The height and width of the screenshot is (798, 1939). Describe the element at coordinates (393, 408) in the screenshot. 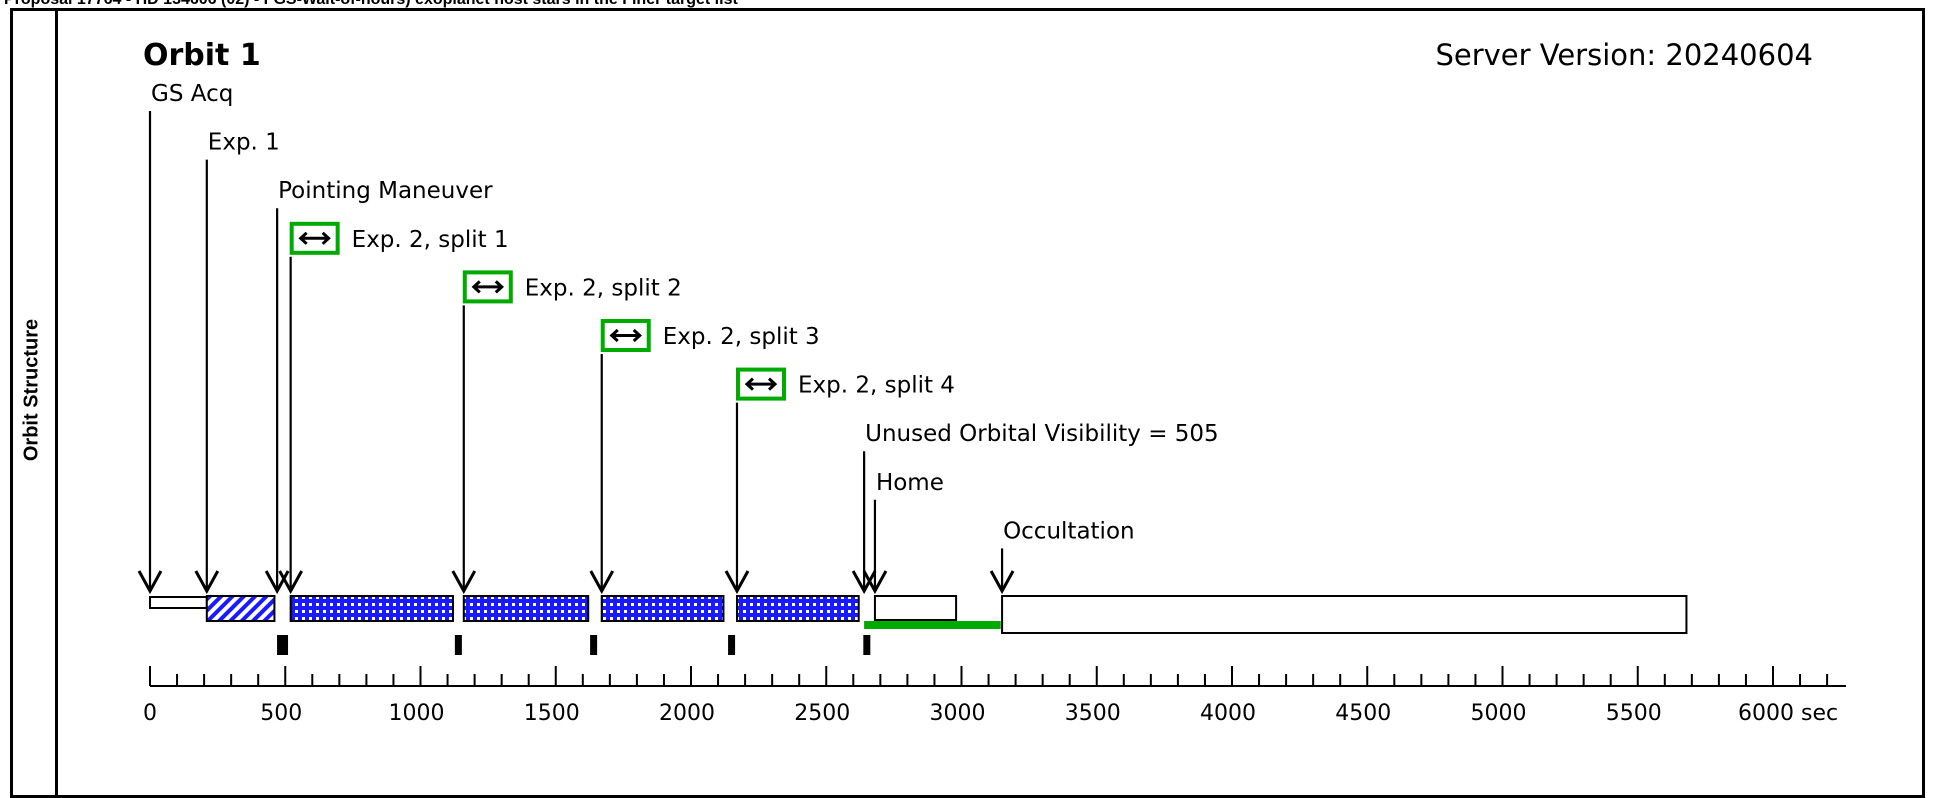

I see `event-3: Exp. 2, split 1` at that location.